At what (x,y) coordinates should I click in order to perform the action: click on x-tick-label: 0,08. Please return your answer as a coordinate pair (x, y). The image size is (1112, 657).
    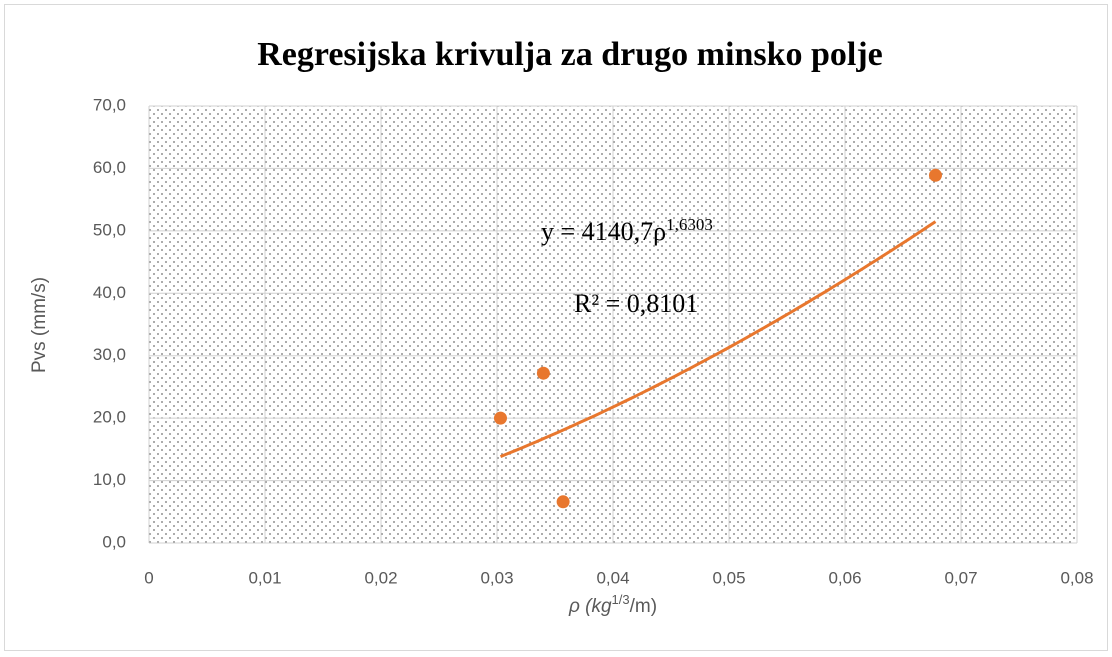
    Looking at the image, I should click on (1076, 577).